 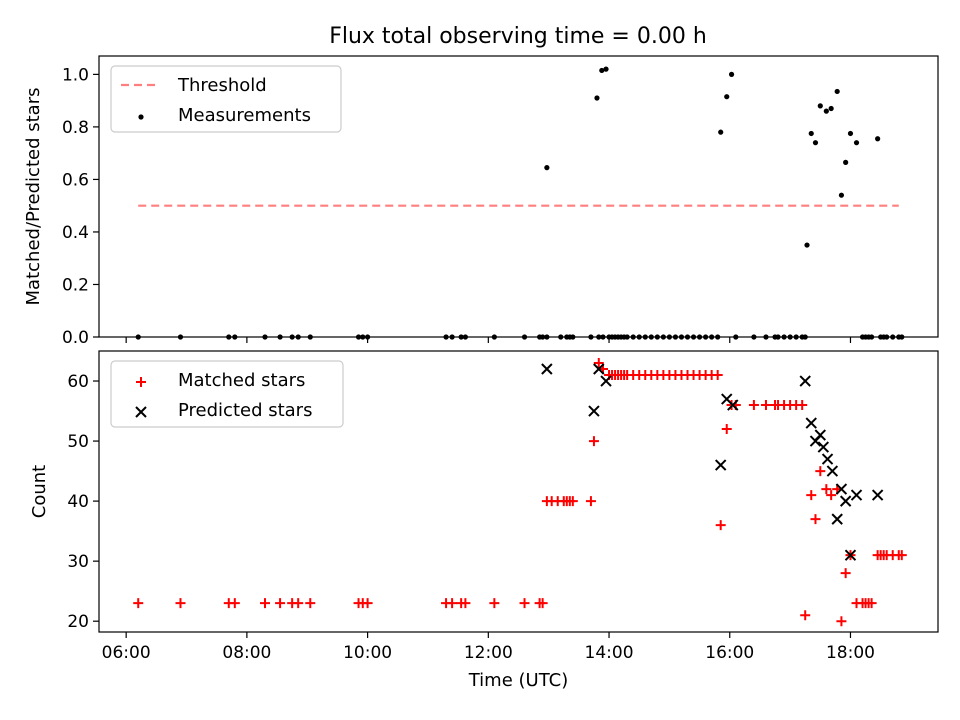 I want to click on y-tick-label: 0.4, so click(x=75, y=233).